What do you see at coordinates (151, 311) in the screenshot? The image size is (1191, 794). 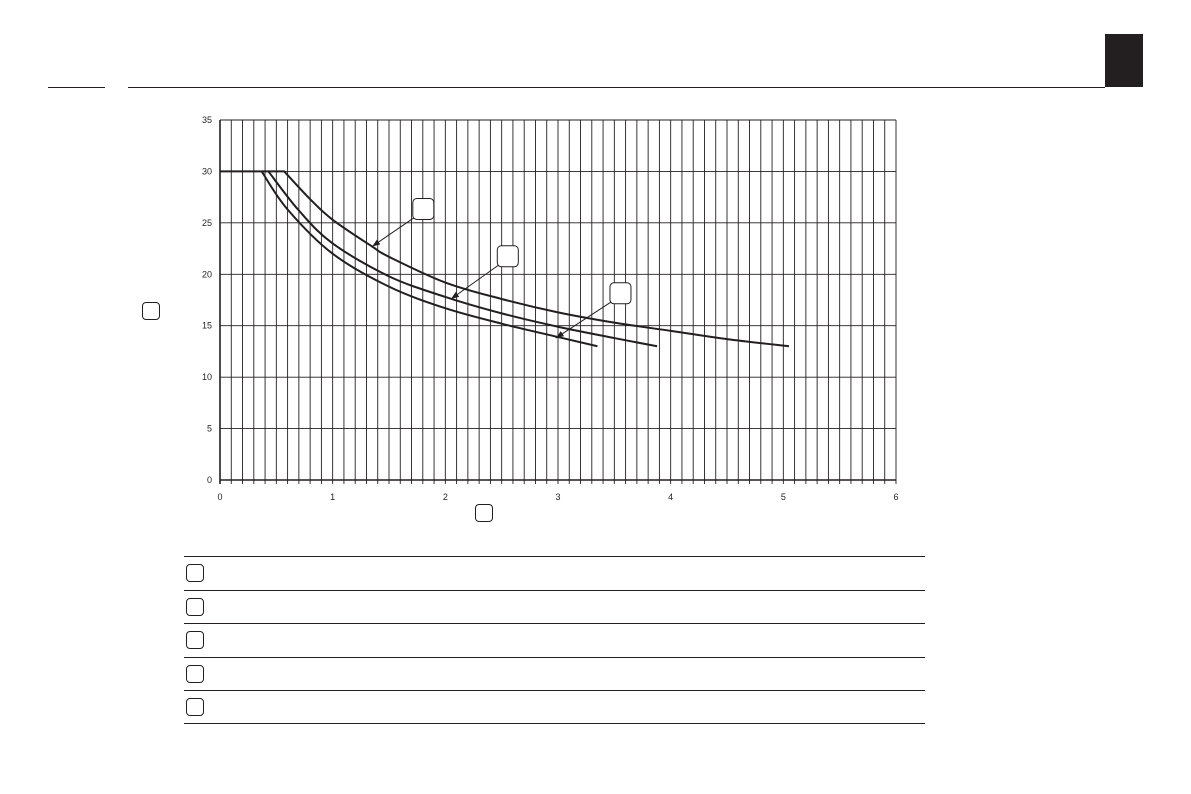 I see `y-axis-label-box` at bounding box center [151, 311].